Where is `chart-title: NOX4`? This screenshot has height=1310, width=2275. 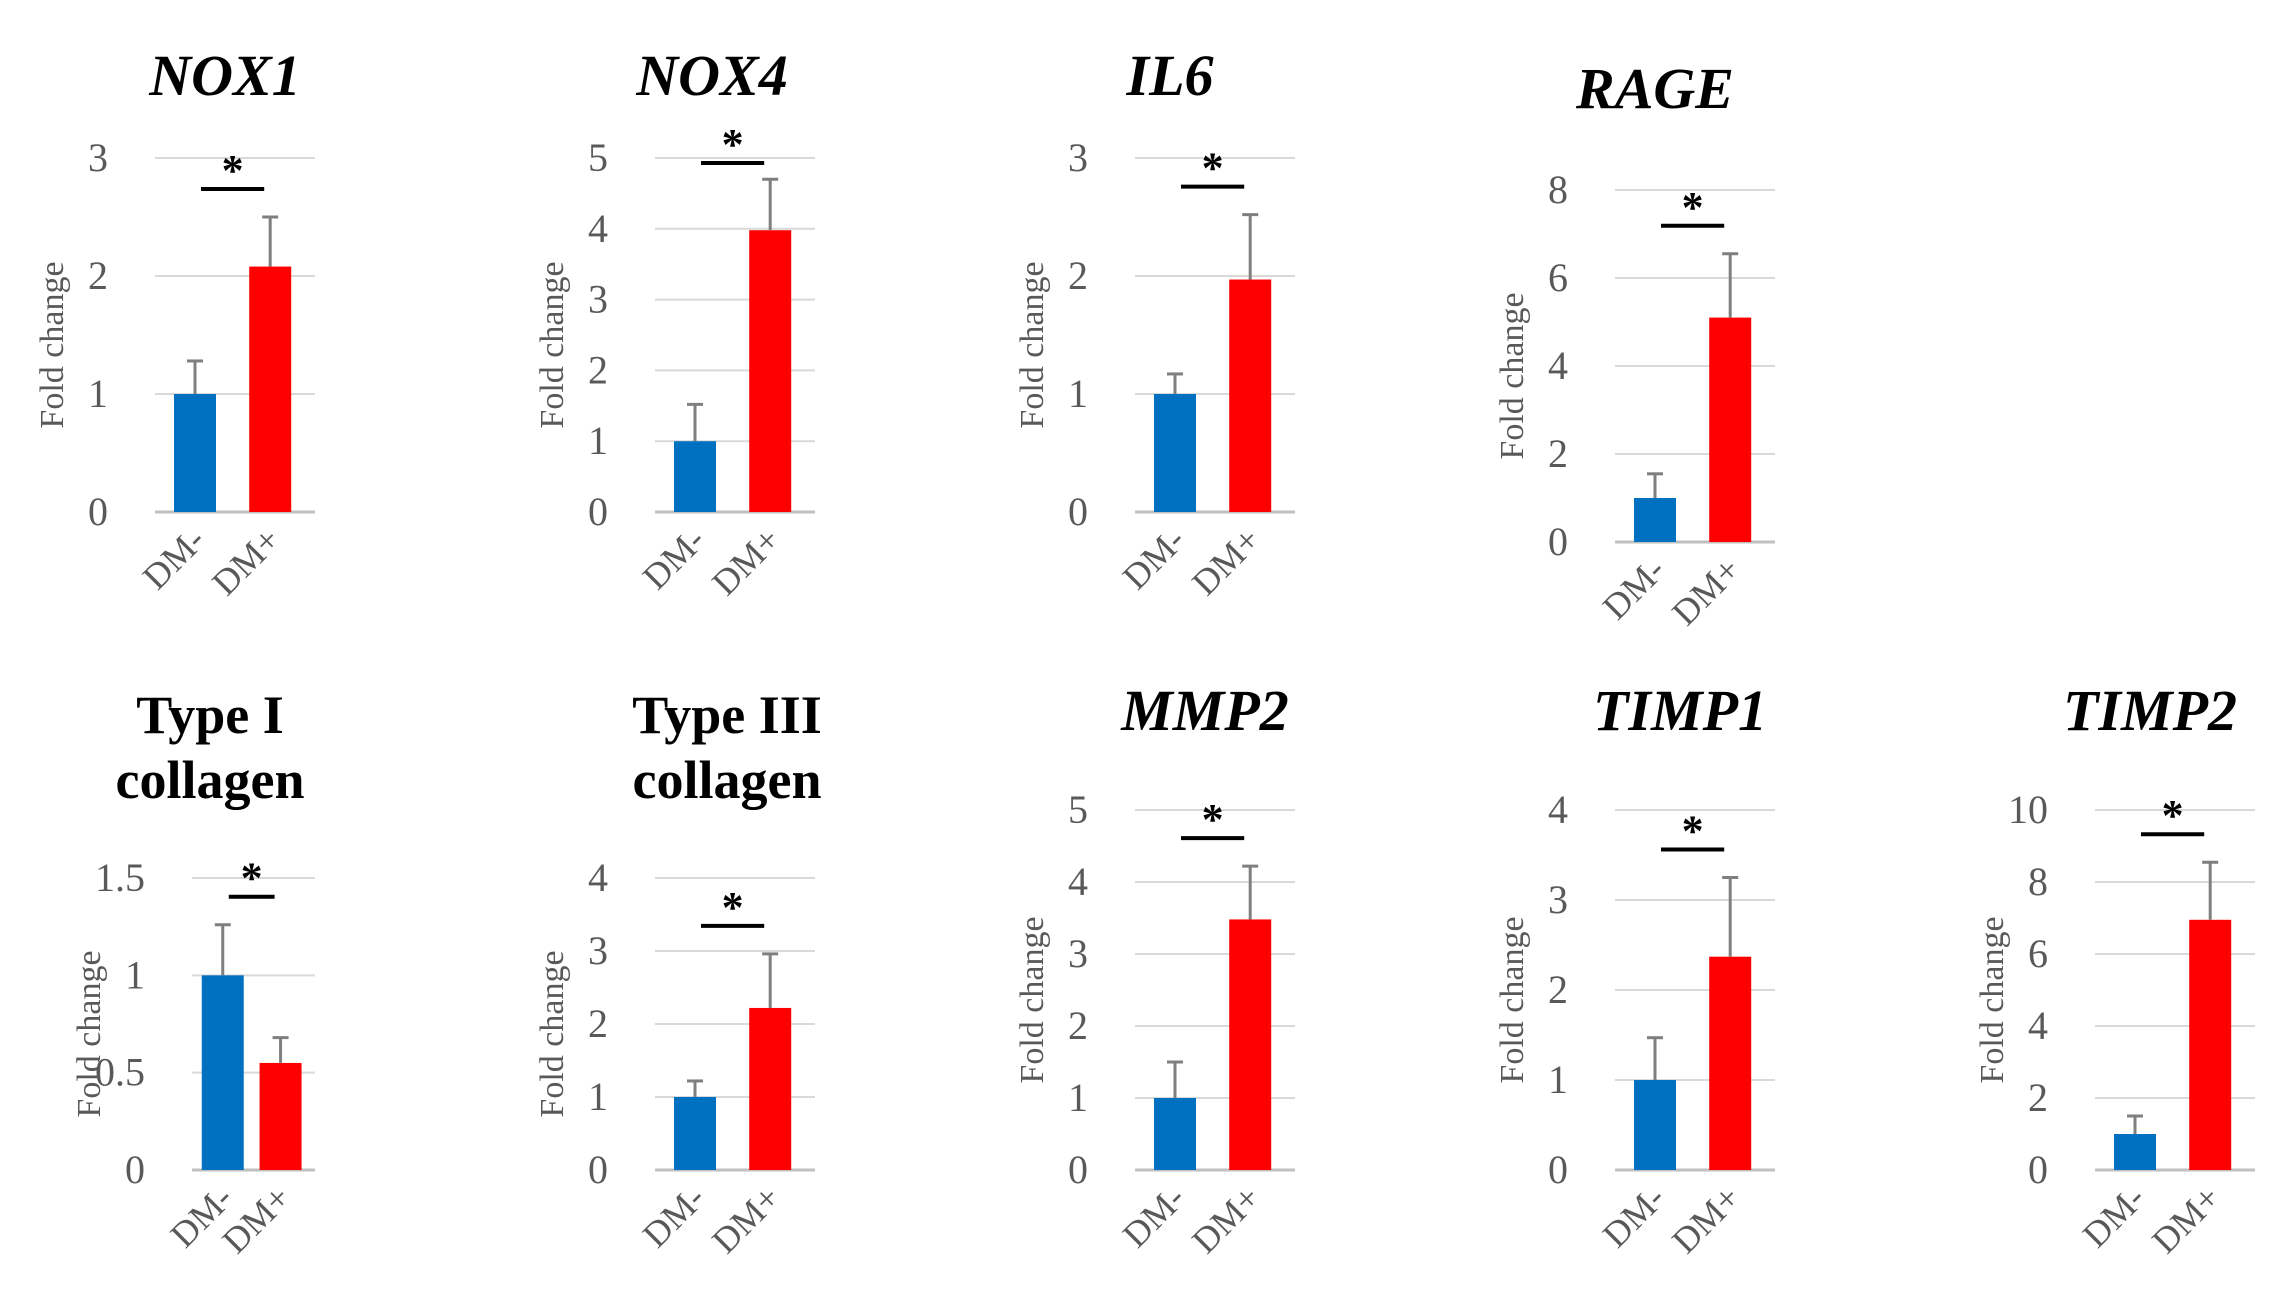 chart-title: NOX4 is located at coordinates (711, 75).